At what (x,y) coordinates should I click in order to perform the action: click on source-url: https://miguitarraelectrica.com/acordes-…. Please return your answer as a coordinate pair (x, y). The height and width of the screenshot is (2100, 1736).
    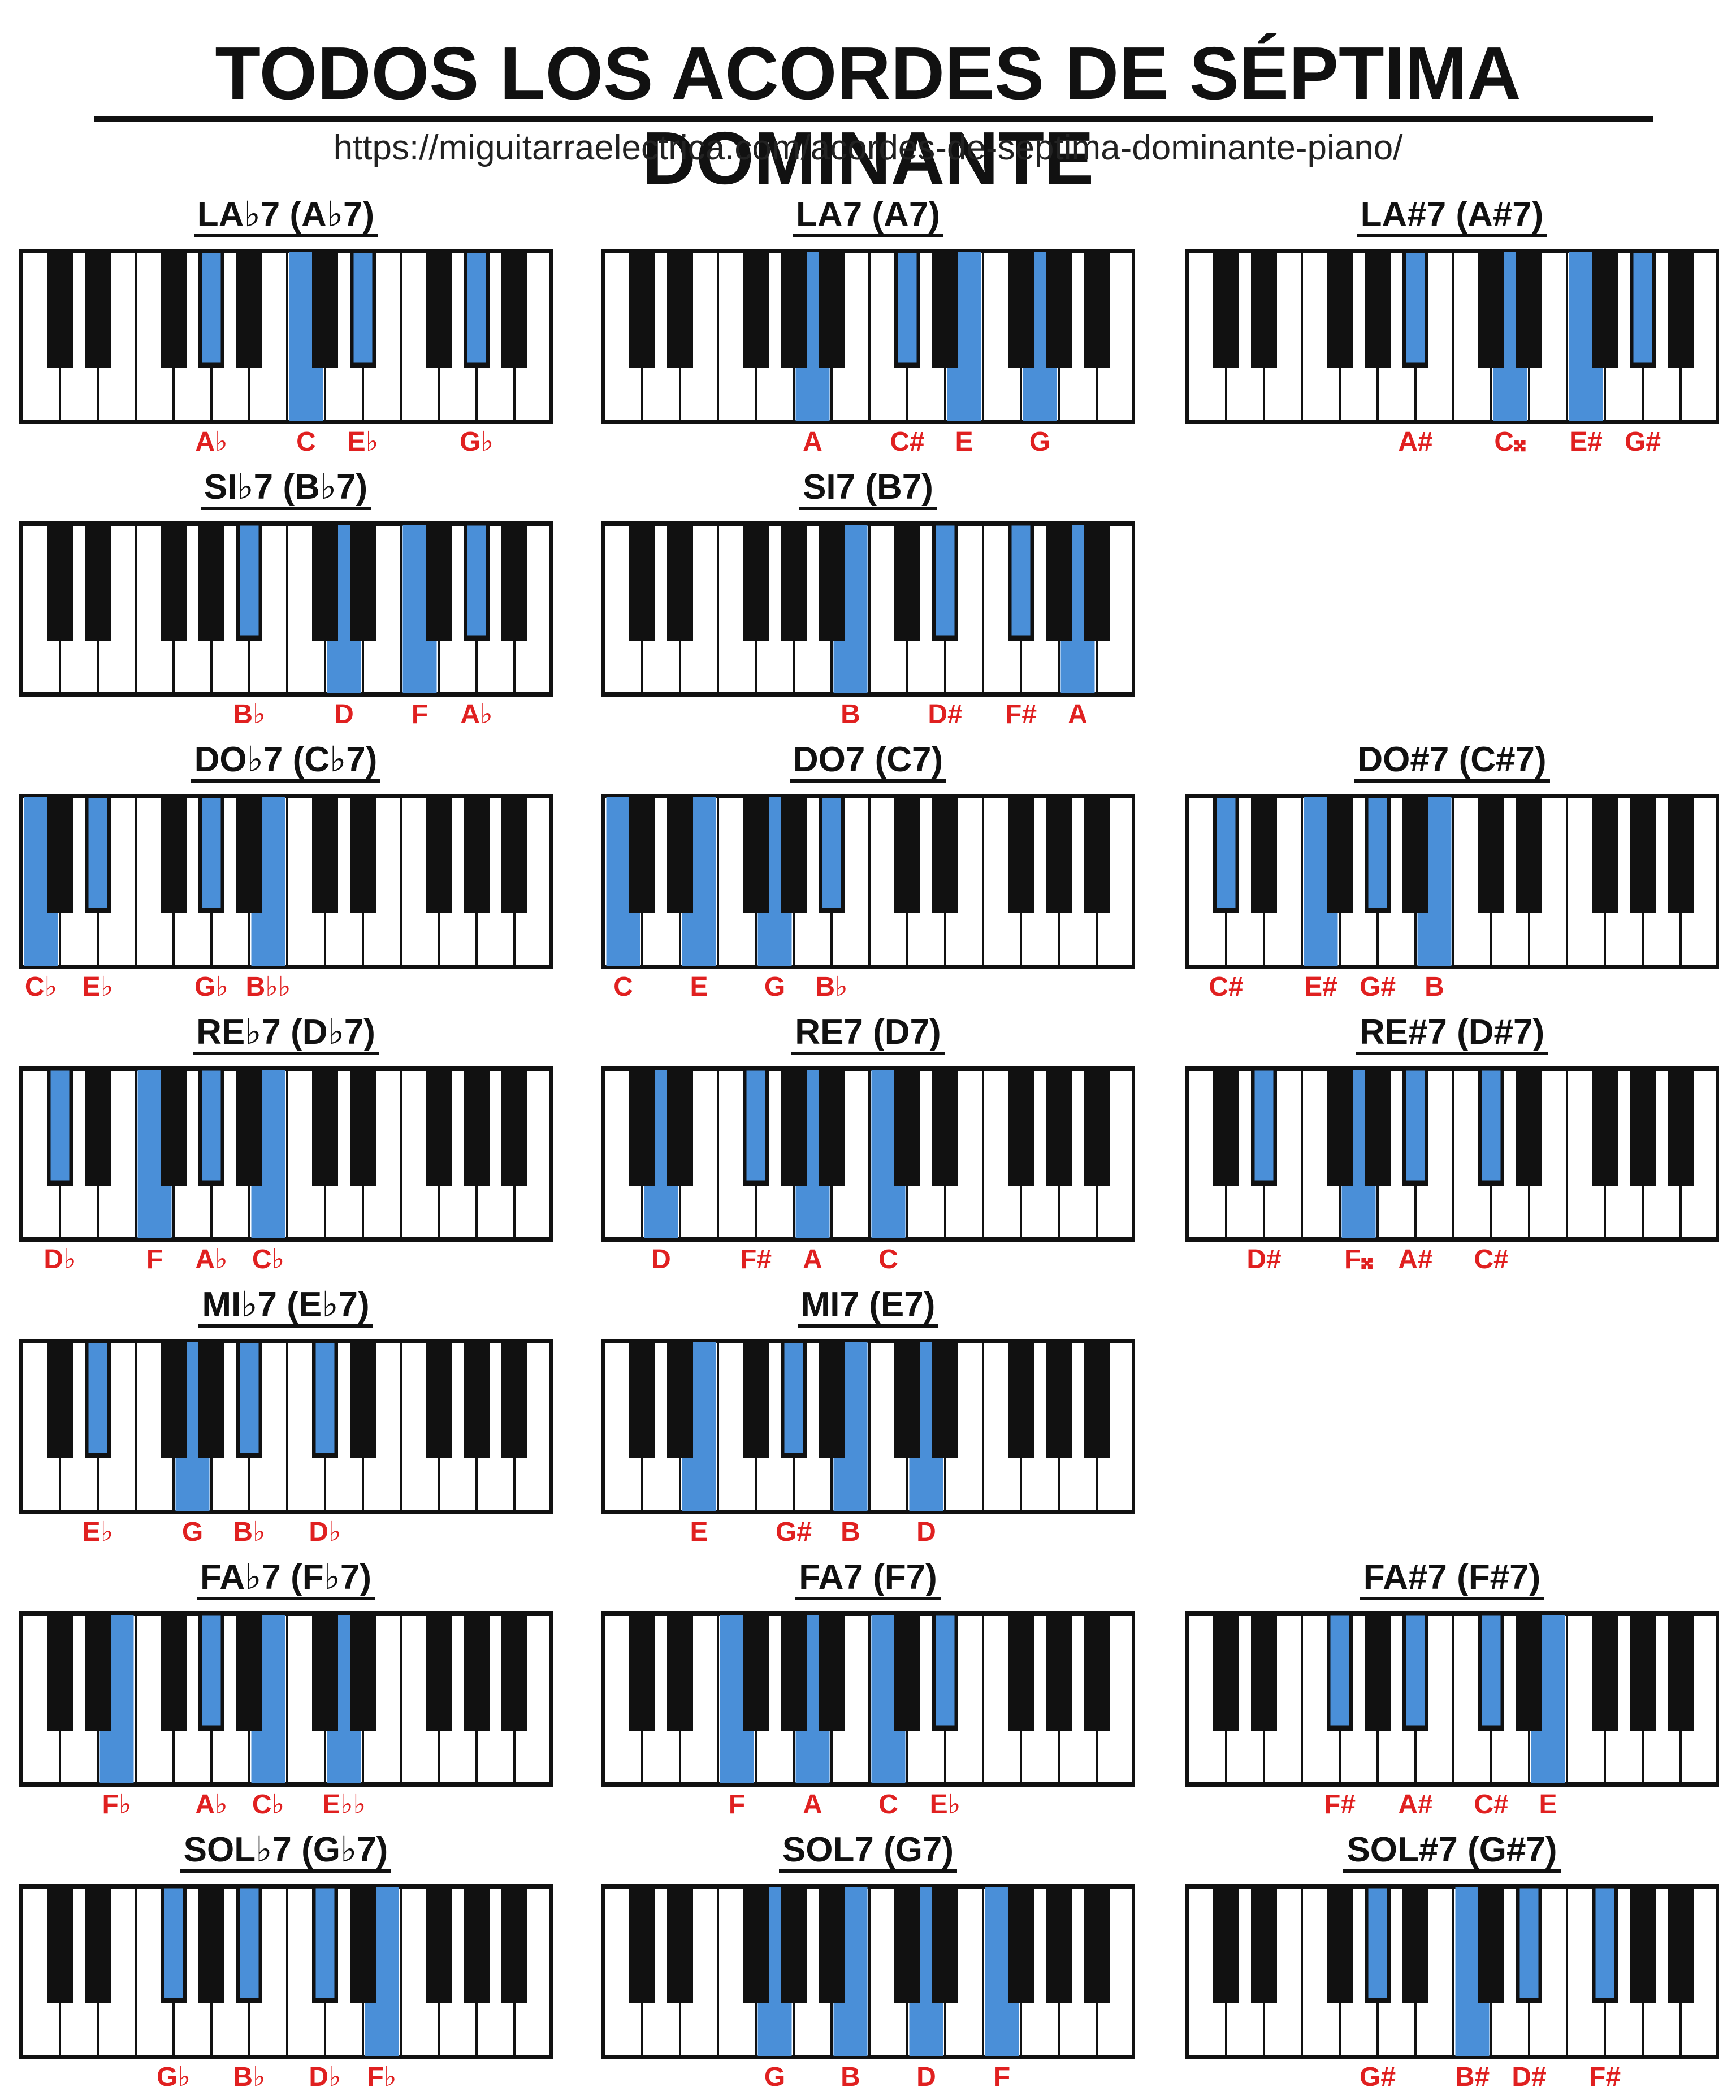
    Looking at the image, I should click on (868, 147).